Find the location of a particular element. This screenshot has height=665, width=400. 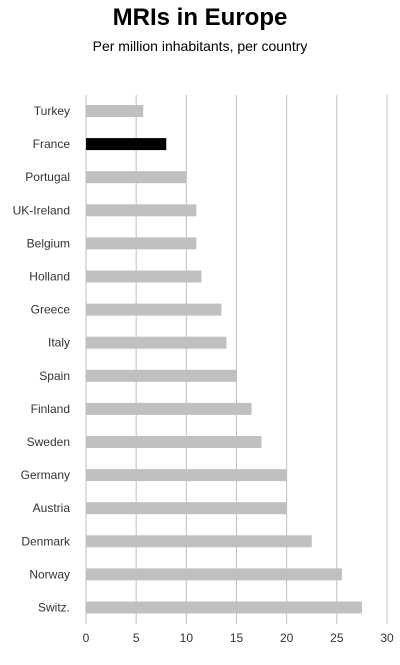

category-label: Turkey is located at coordinates (52, 111).